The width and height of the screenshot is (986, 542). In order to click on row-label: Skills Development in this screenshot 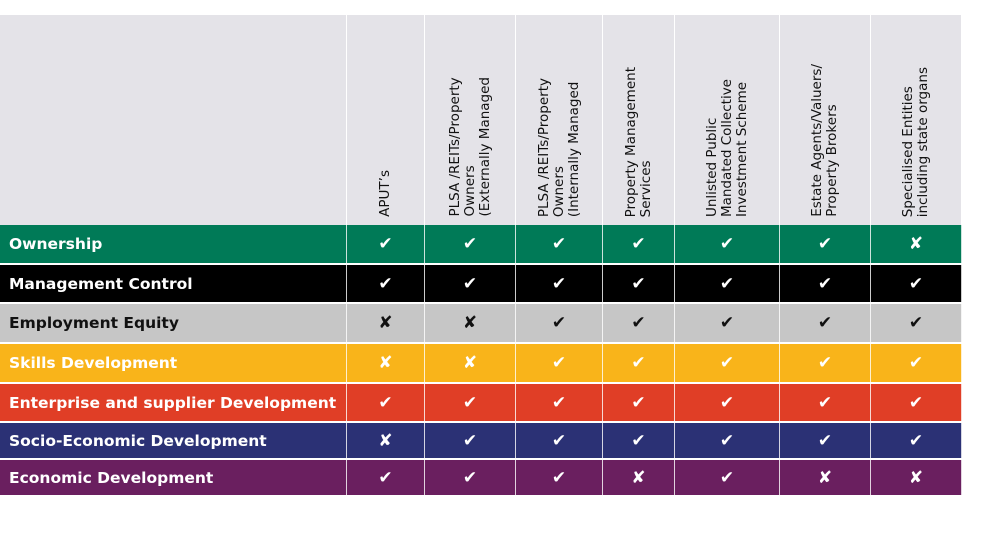, I will do `click(173, 363)`.